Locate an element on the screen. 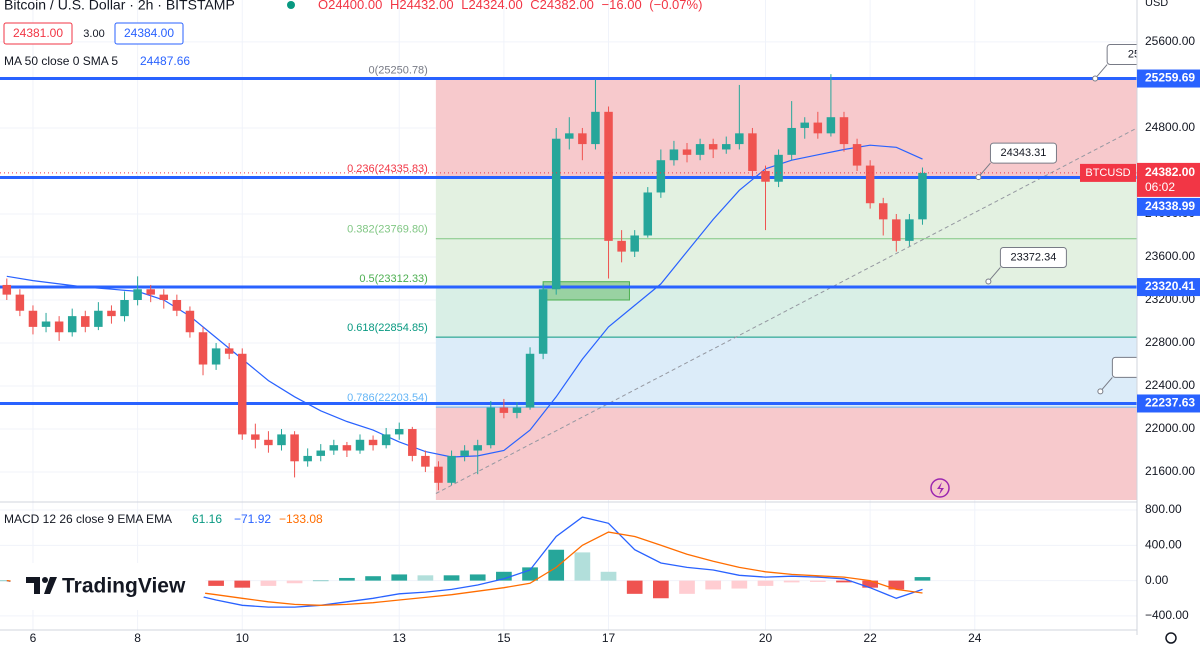 The height and width of the screenshot is (647, 1200). fib-level-label: 0.618(22854.85) is located at coordinates (387, 328).